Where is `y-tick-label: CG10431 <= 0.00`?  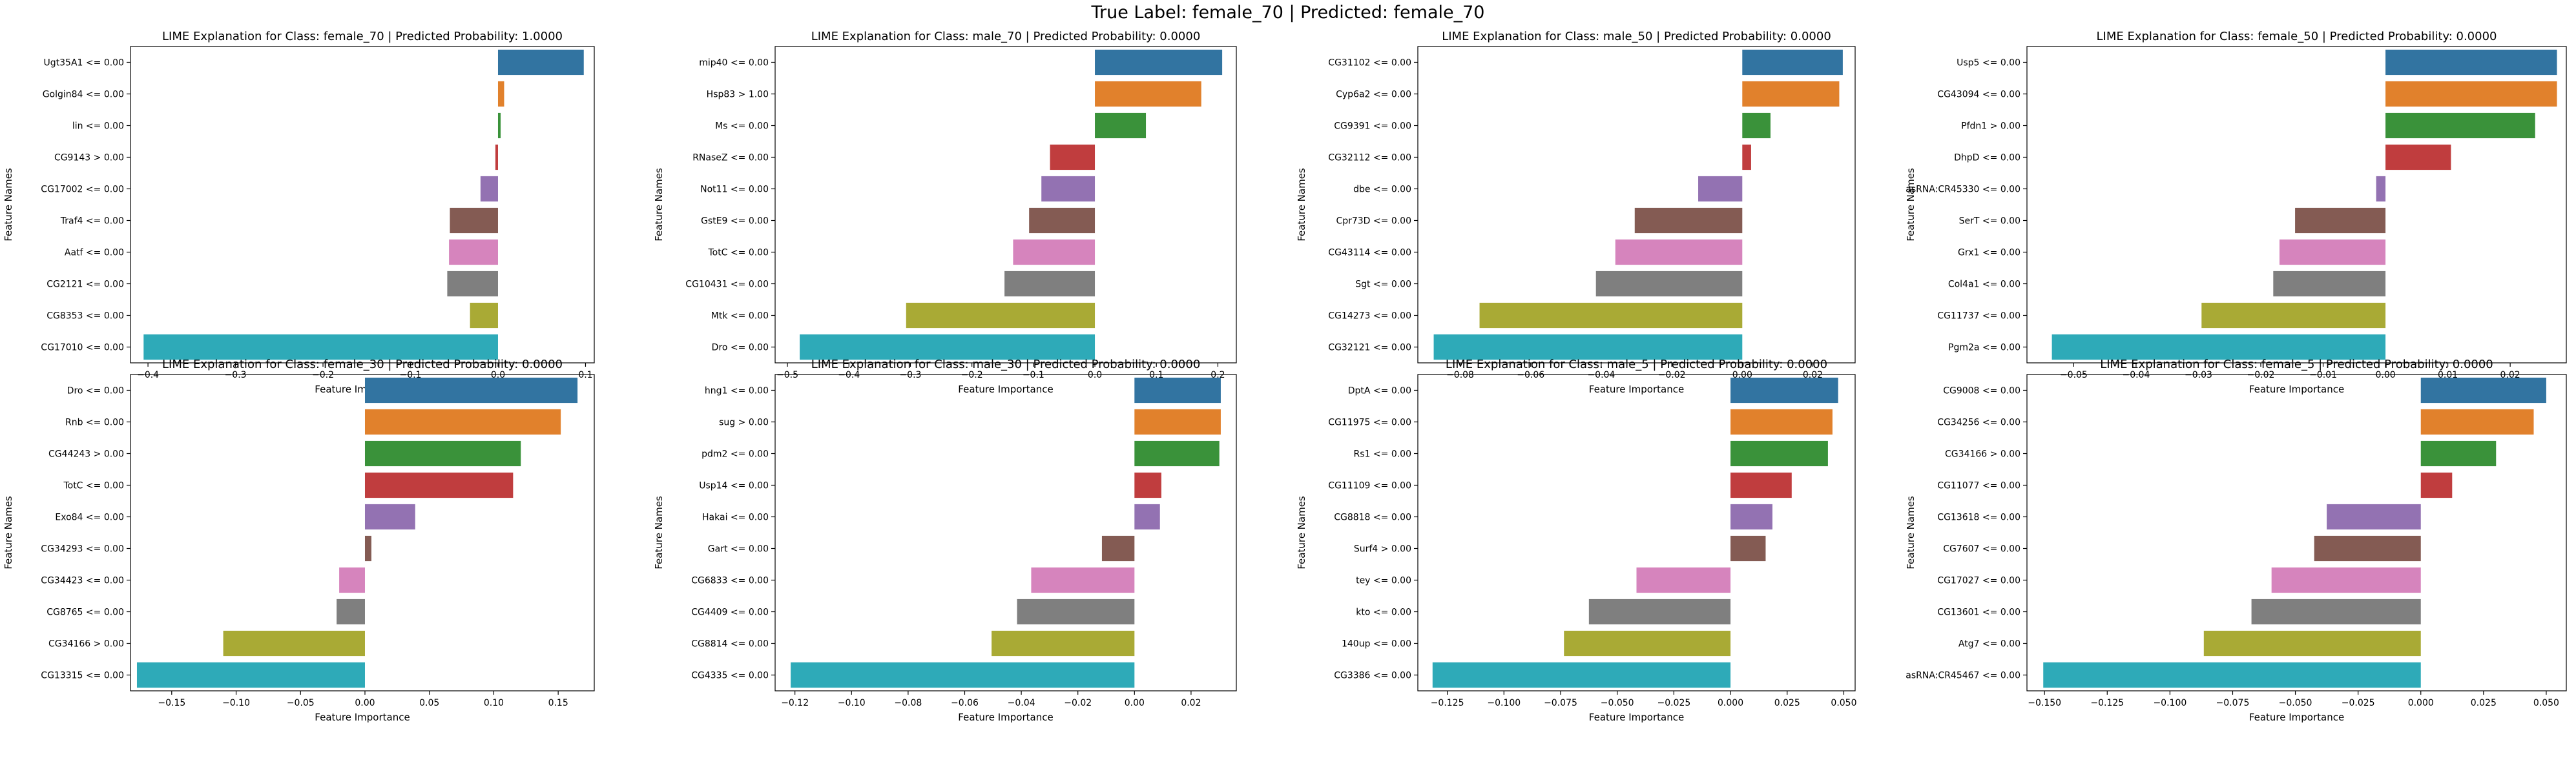
y-tick-label: CG10431 <= 0.00 is located at coordinates (727, 285).